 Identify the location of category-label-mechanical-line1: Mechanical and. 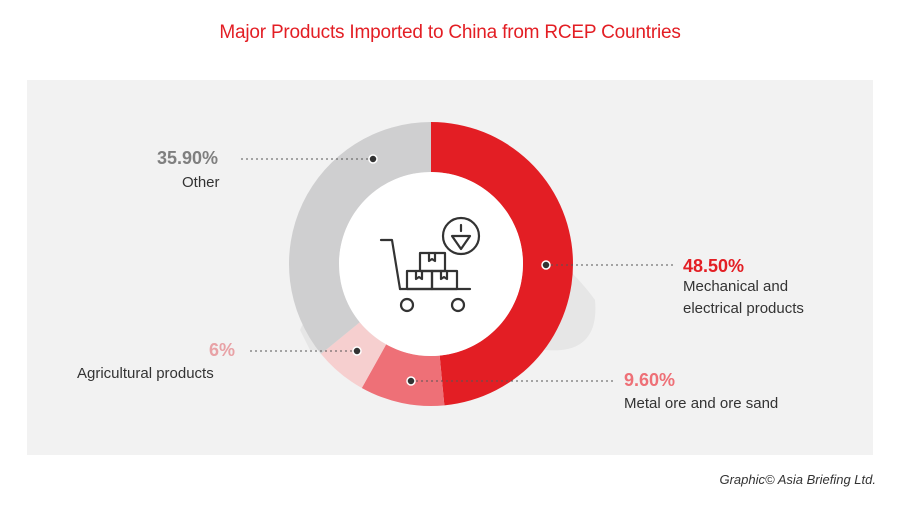
(736, 286).